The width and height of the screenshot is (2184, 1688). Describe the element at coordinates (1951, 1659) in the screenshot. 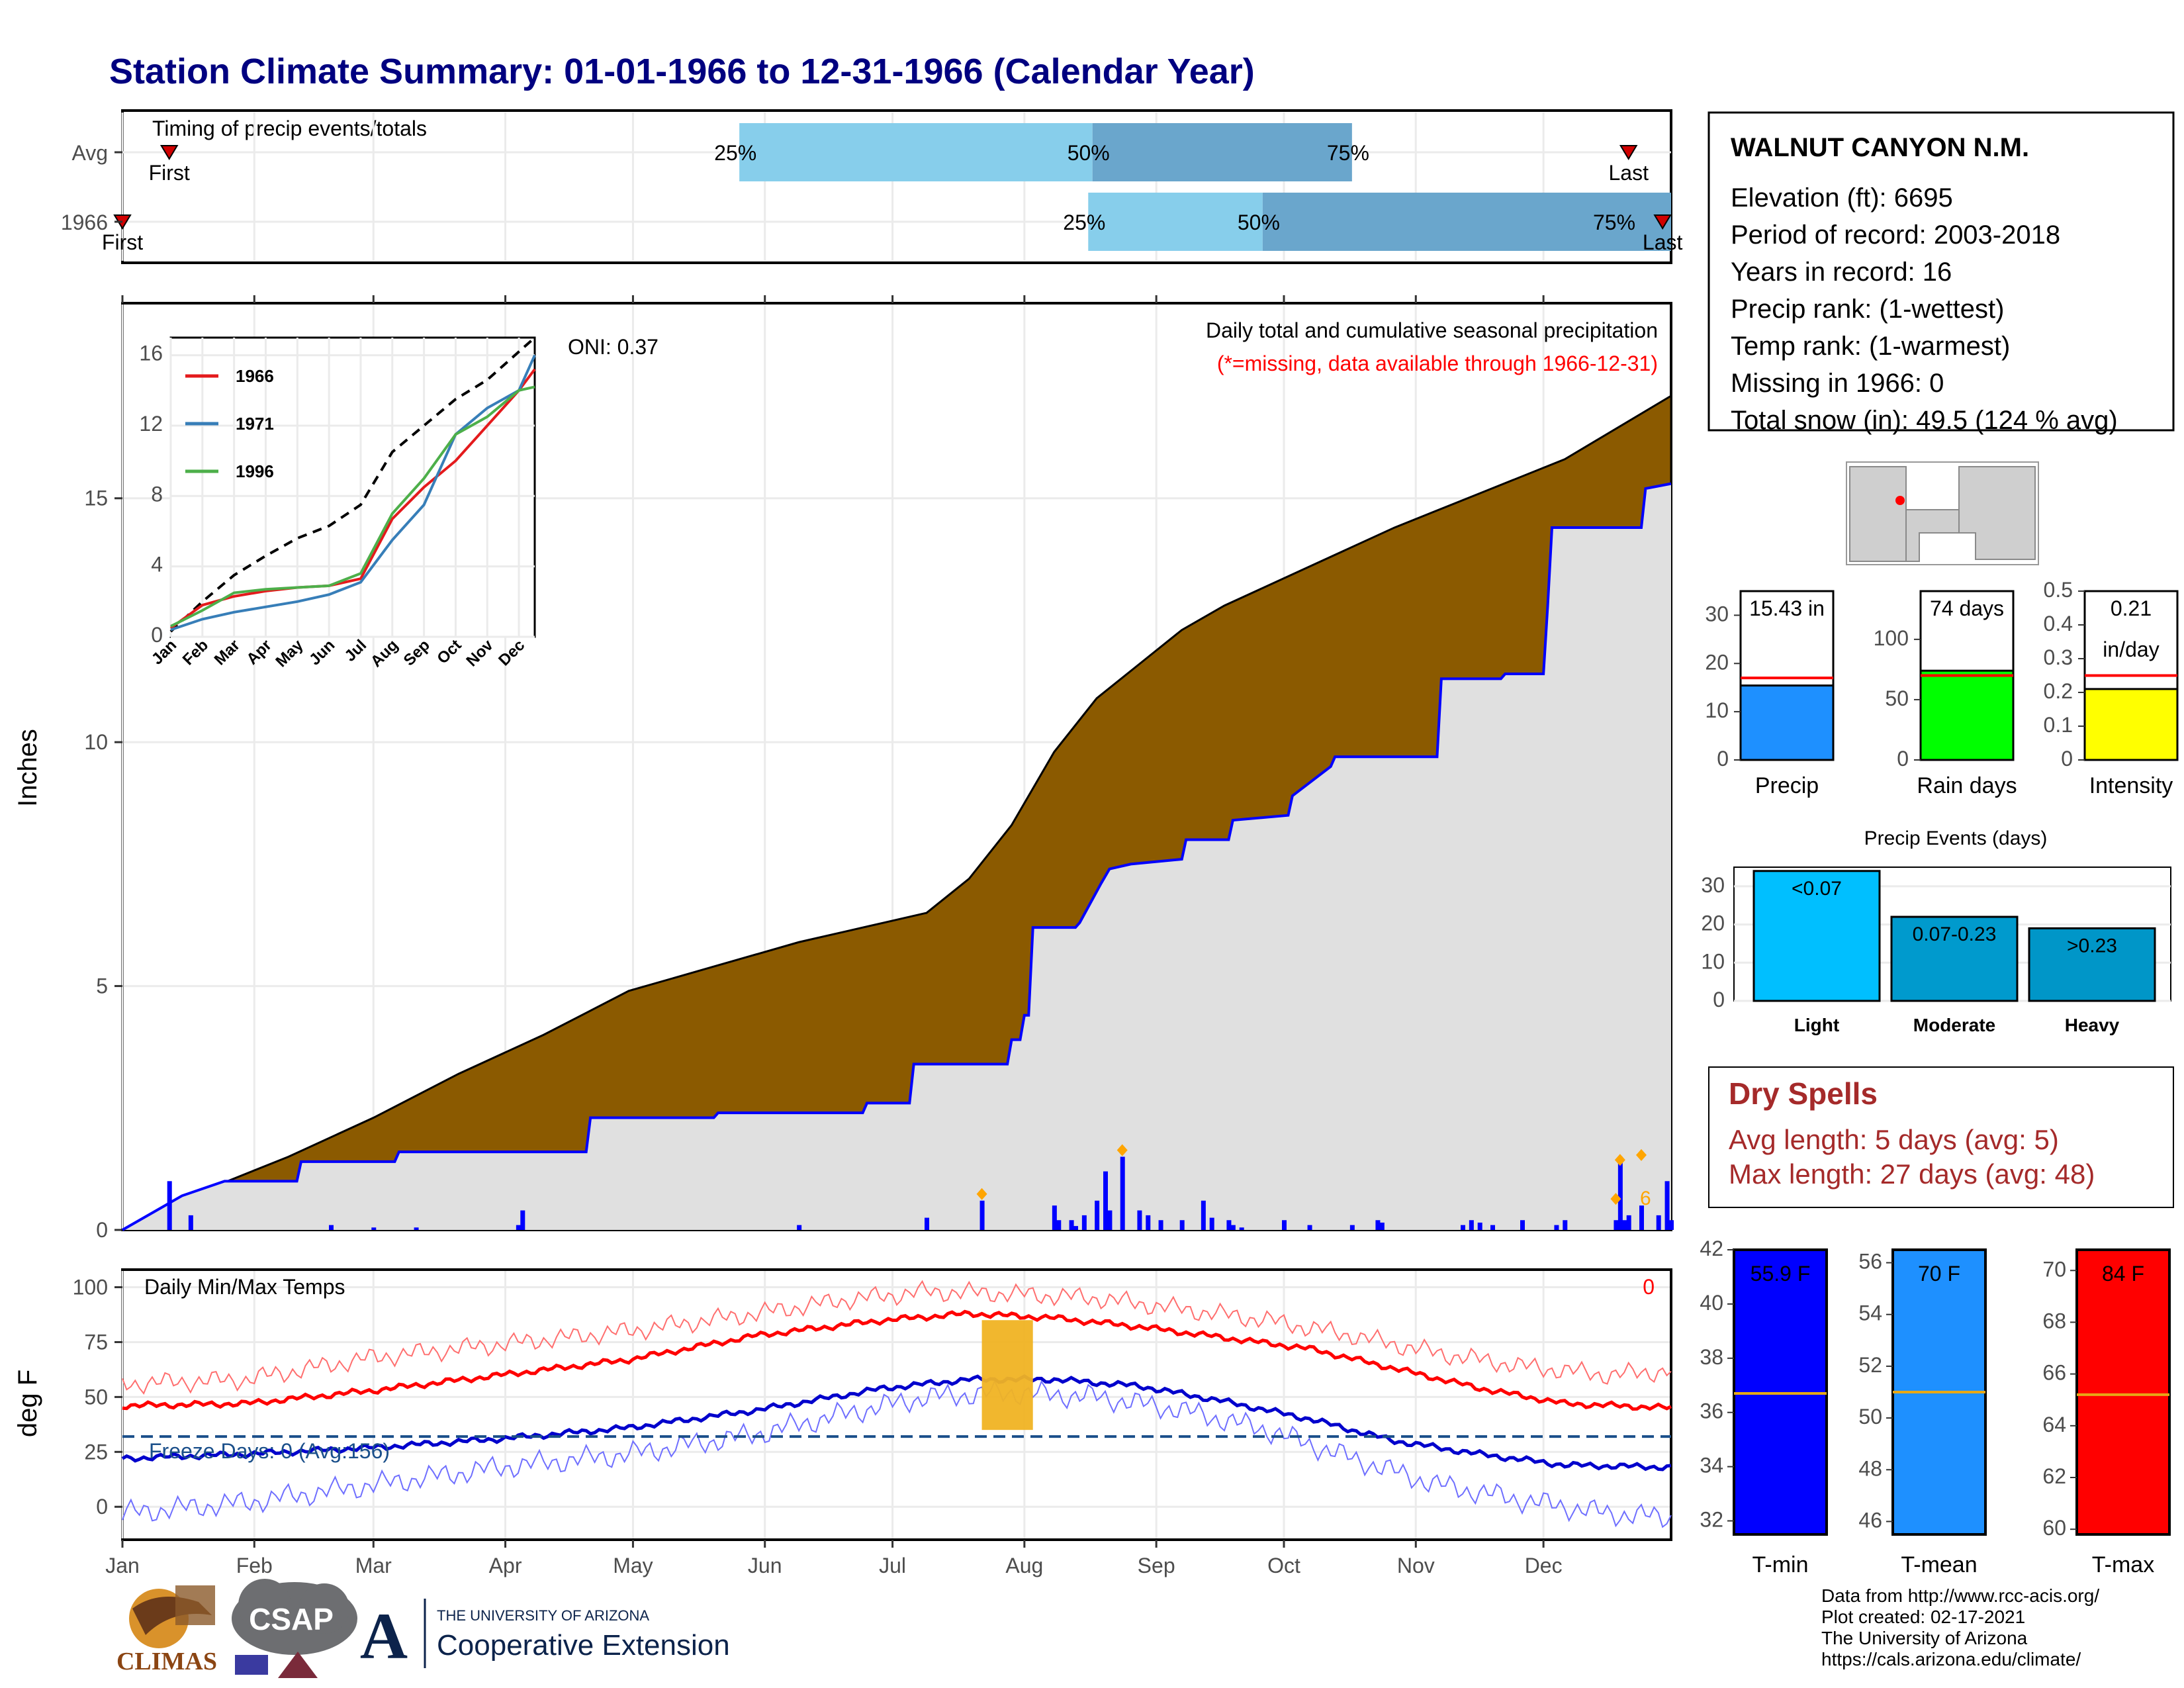

I see `footer-line-url: https://cals.arizona.edu/climate/` at that location.